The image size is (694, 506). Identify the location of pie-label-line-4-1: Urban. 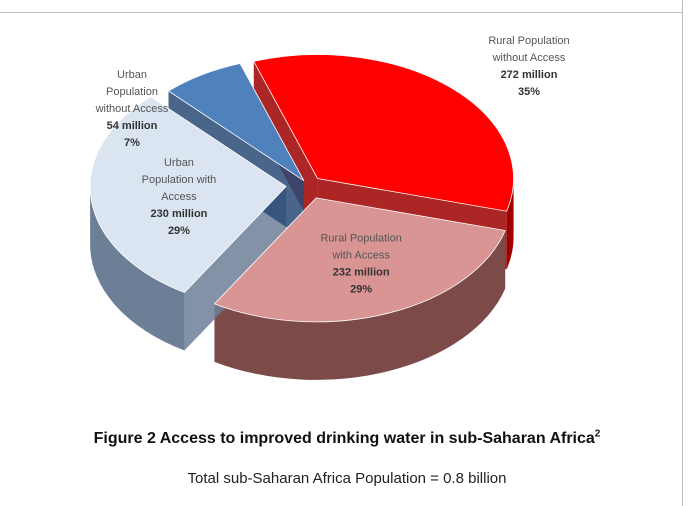
(132, 75).